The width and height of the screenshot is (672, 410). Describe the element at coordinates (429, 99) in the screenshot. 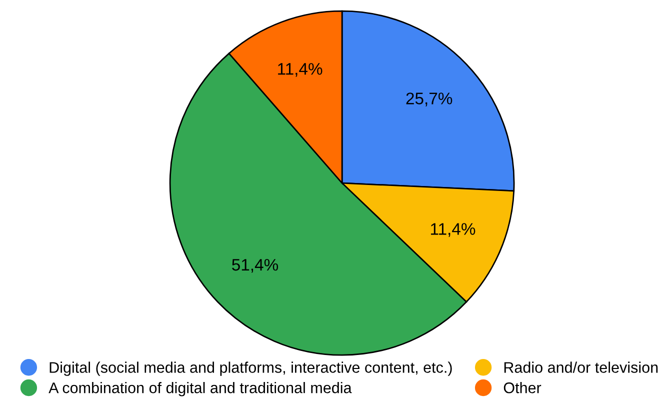

I see `data-label: 25,7%` at that location.